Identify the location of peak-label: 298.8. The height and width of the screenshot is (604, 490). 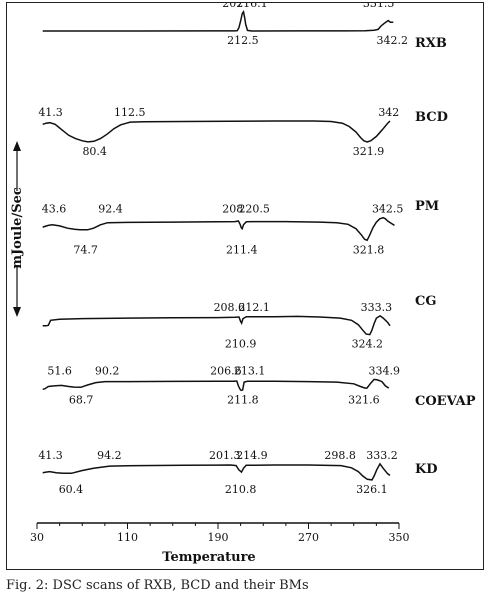
(340, 455).